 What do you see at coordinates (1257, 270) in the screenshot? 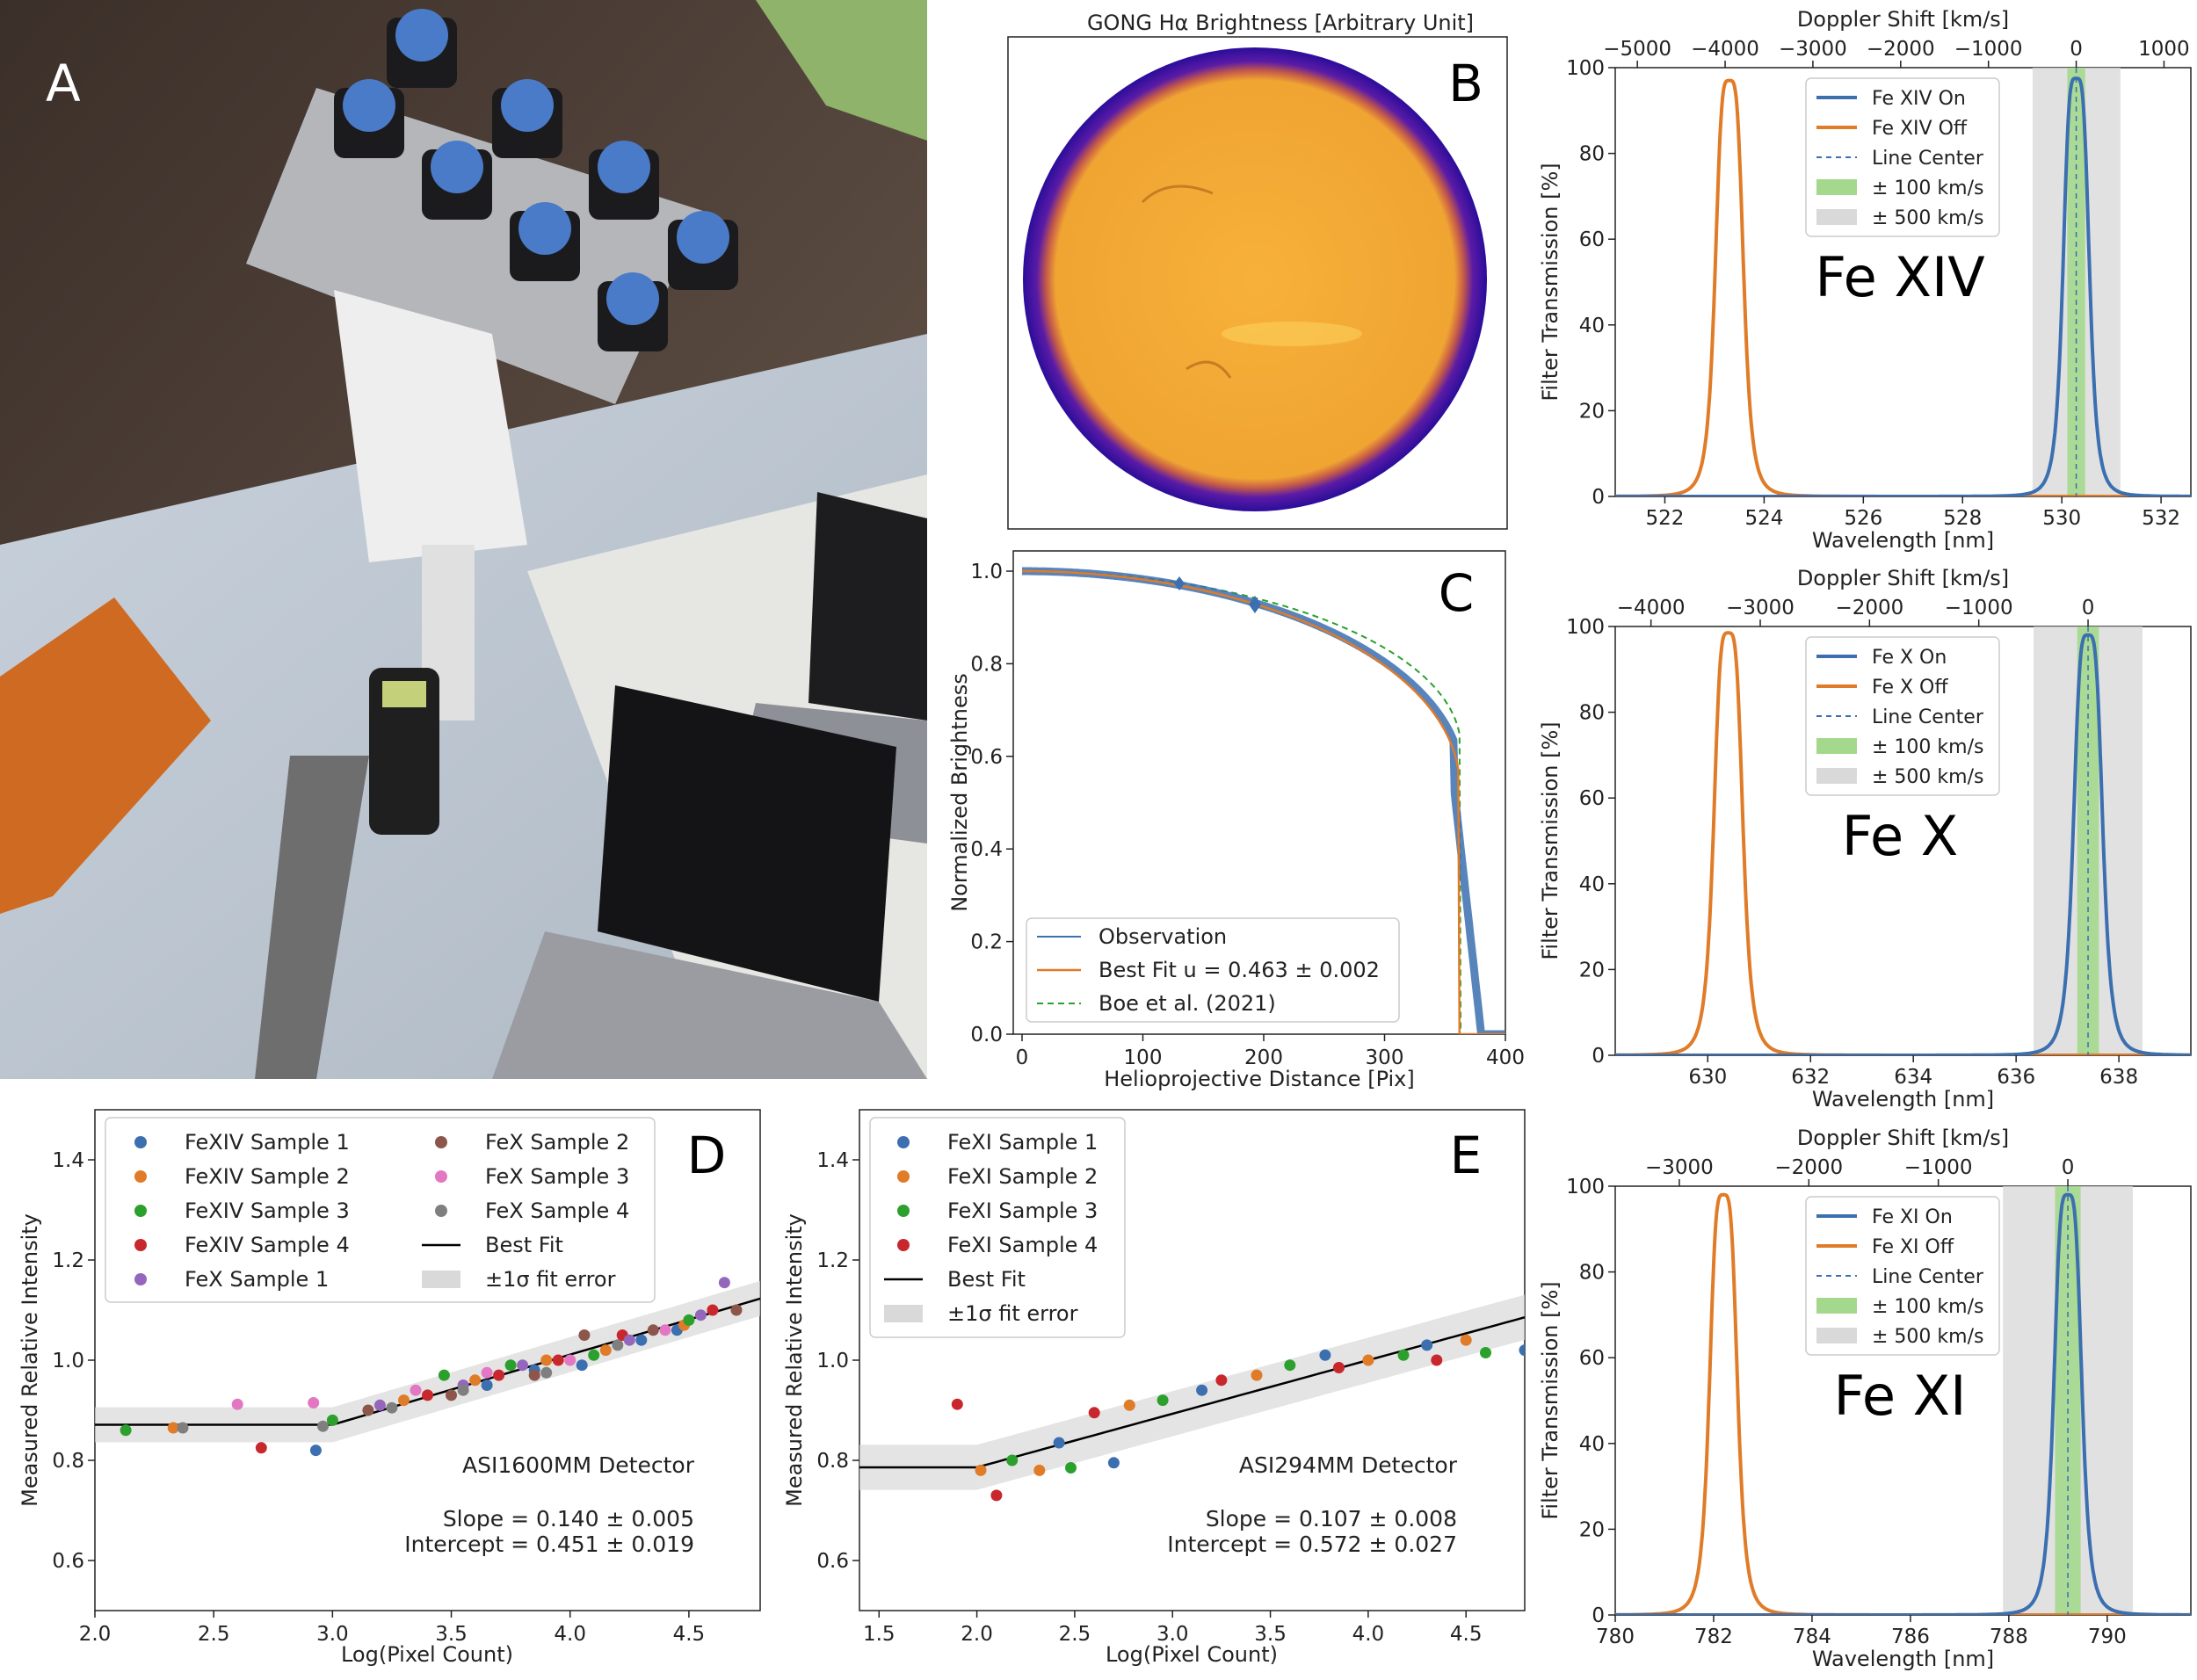
I see `panel-b: GONG Hα Brightness [Arbitrary Unit] B` at bounding box center [1257, 270].